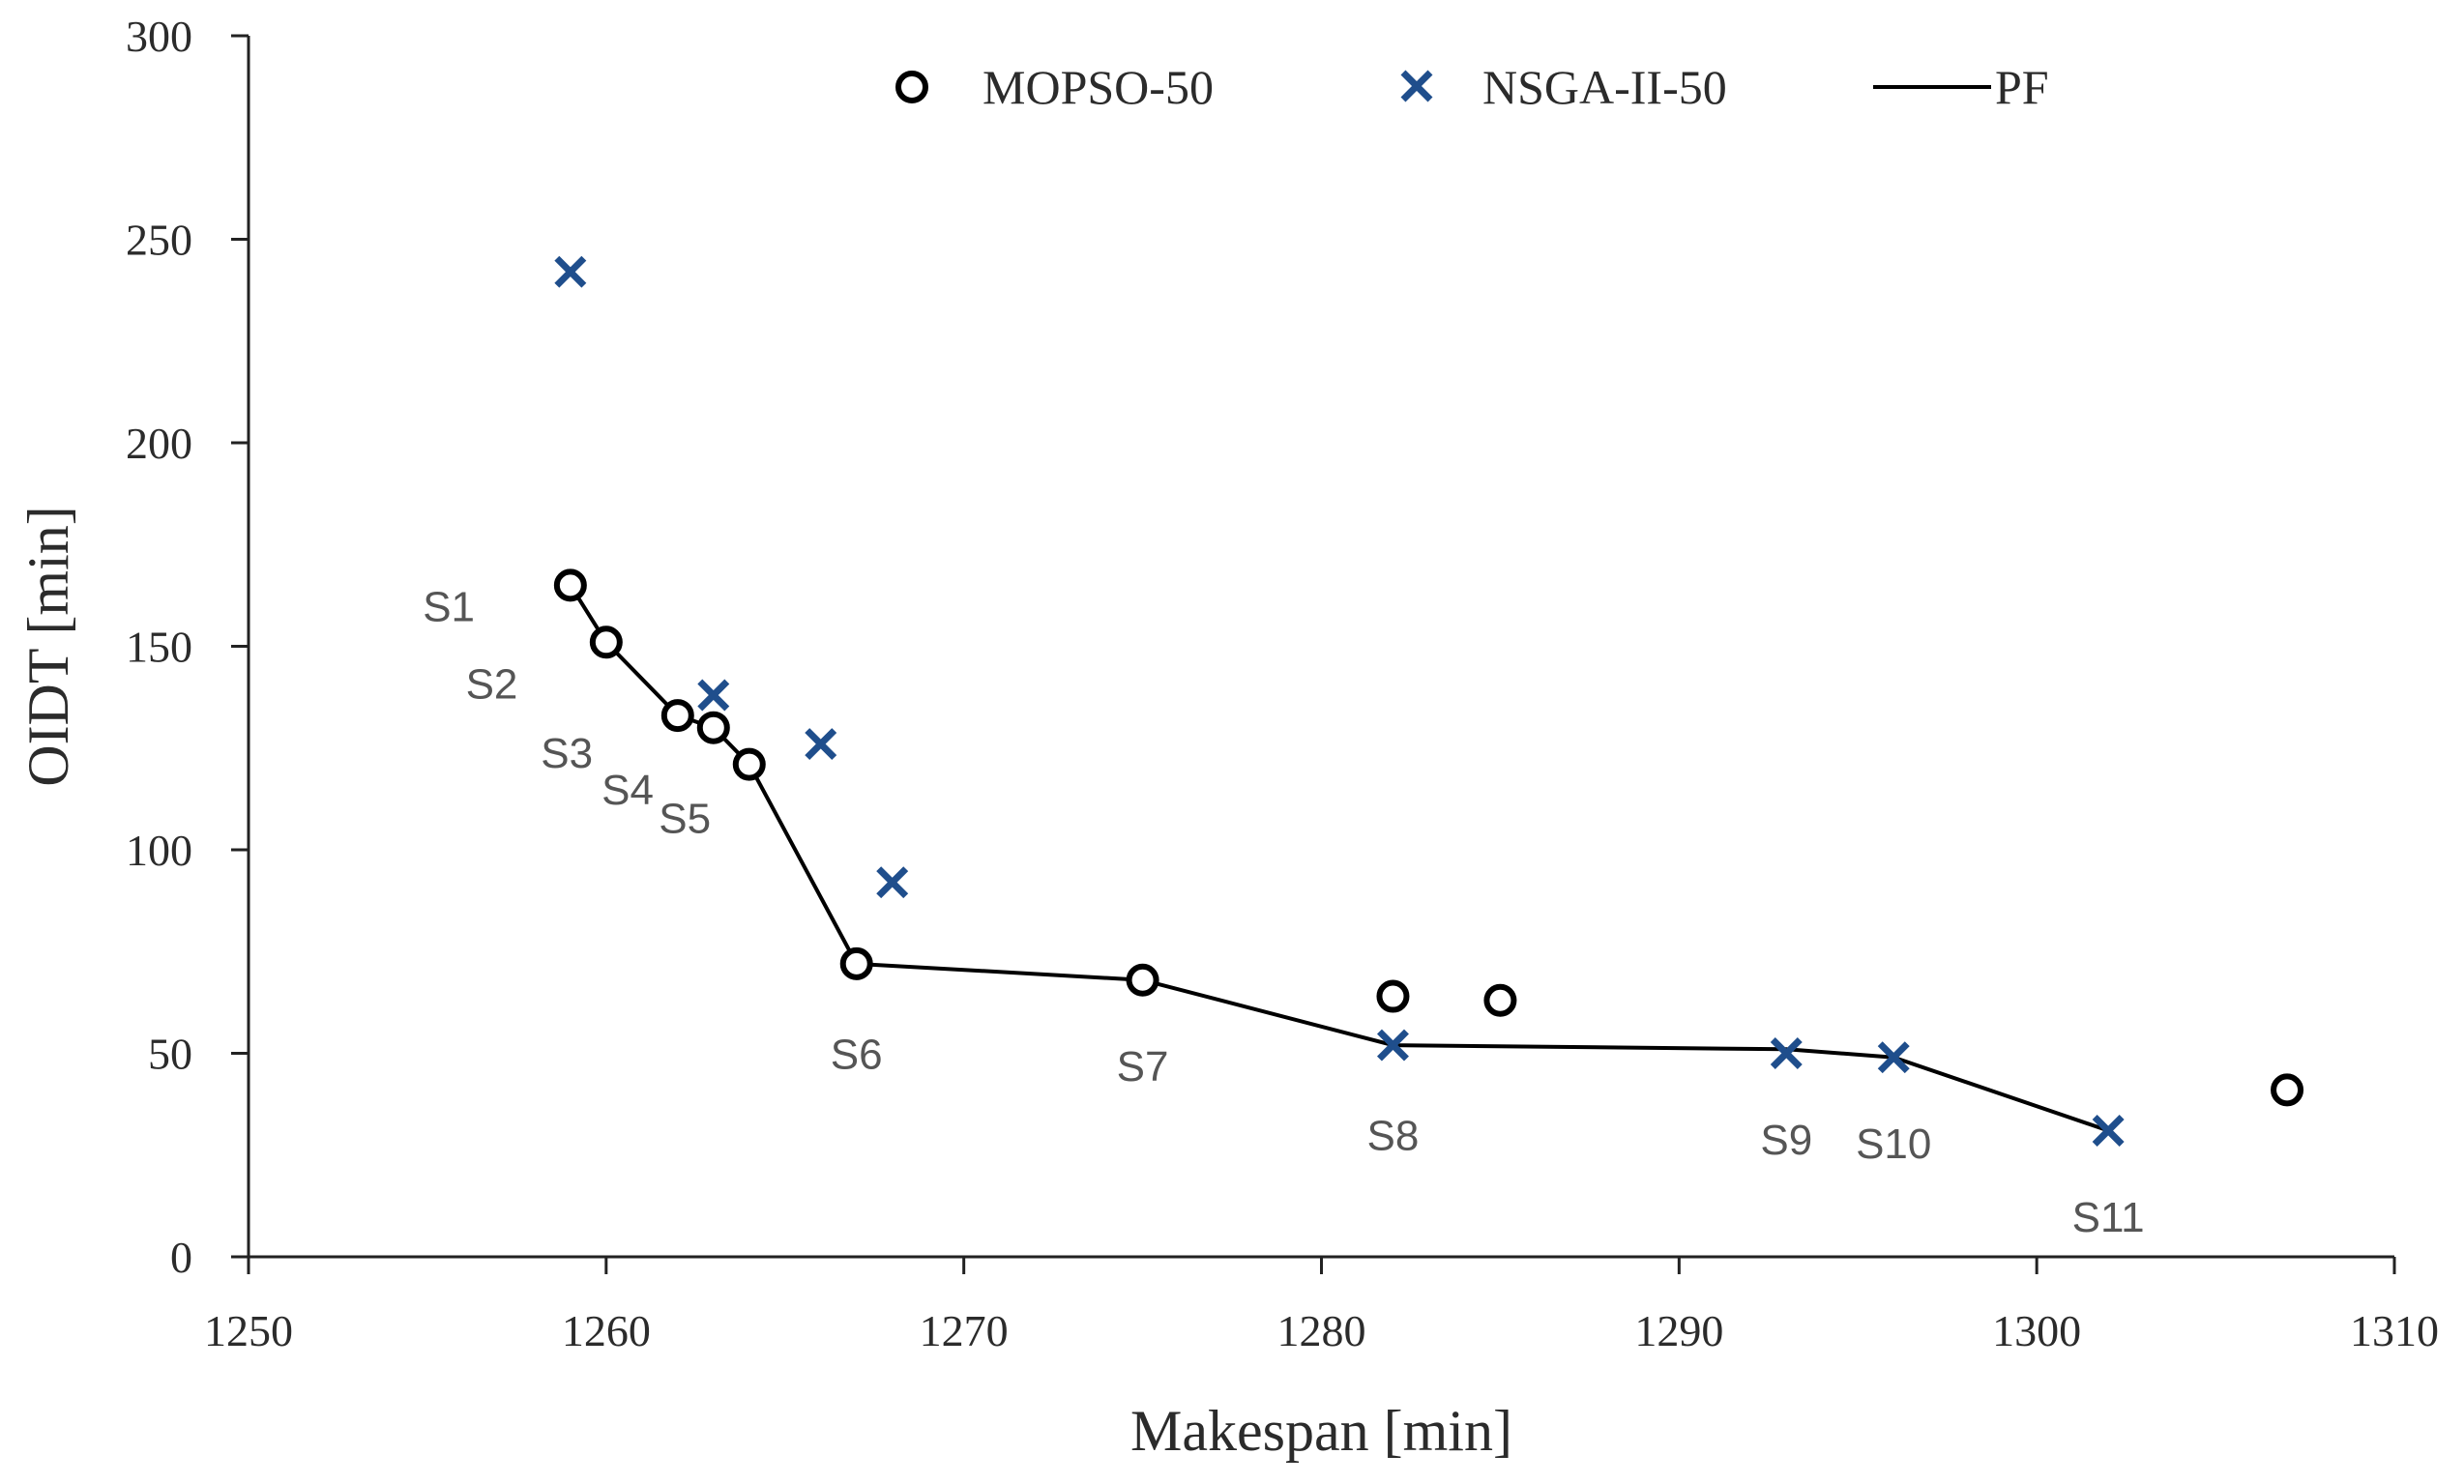 The width and height of the screenshot is (2464, 1484). I want to click on legend-item-pf: PF, so click(1961, 87).